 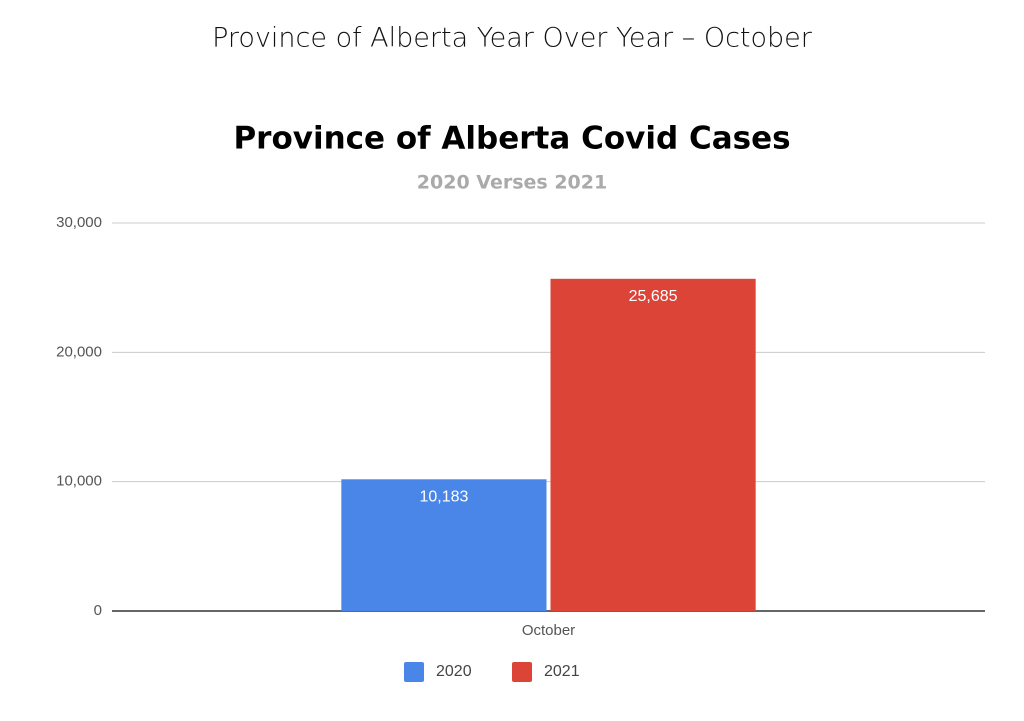 I want to click on legend-label: 2021, so click(x=562, y=671).